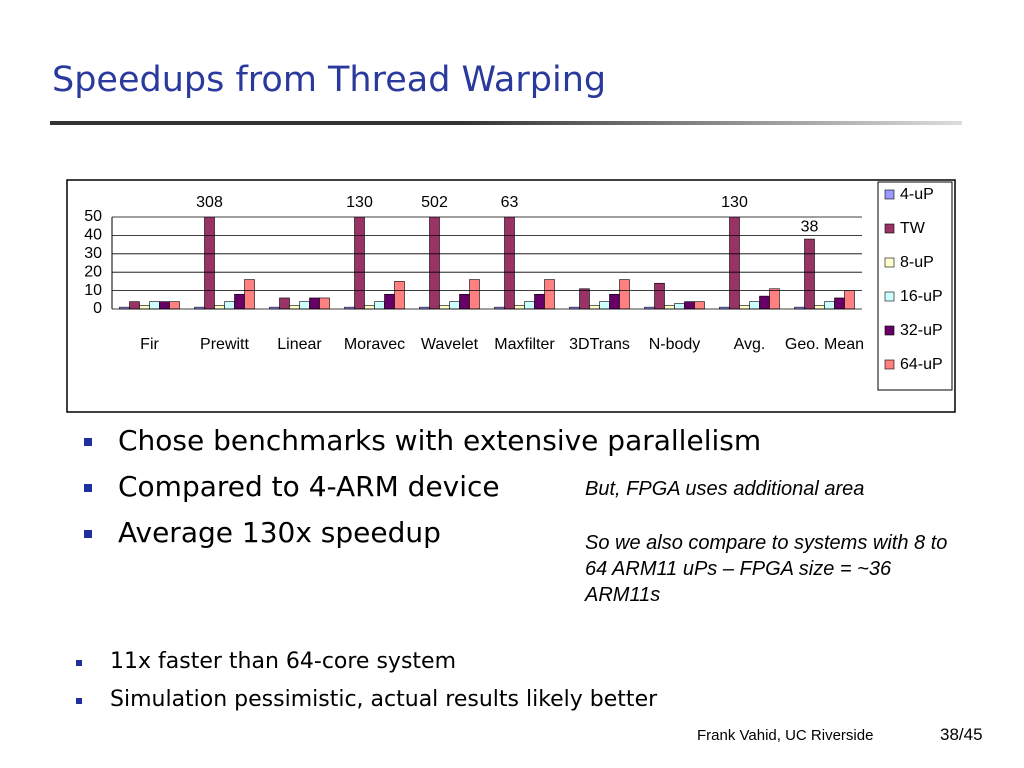 The height and width of the screenshot is (768, 1024). I want to click on data-label: 502, so click(434, 202).